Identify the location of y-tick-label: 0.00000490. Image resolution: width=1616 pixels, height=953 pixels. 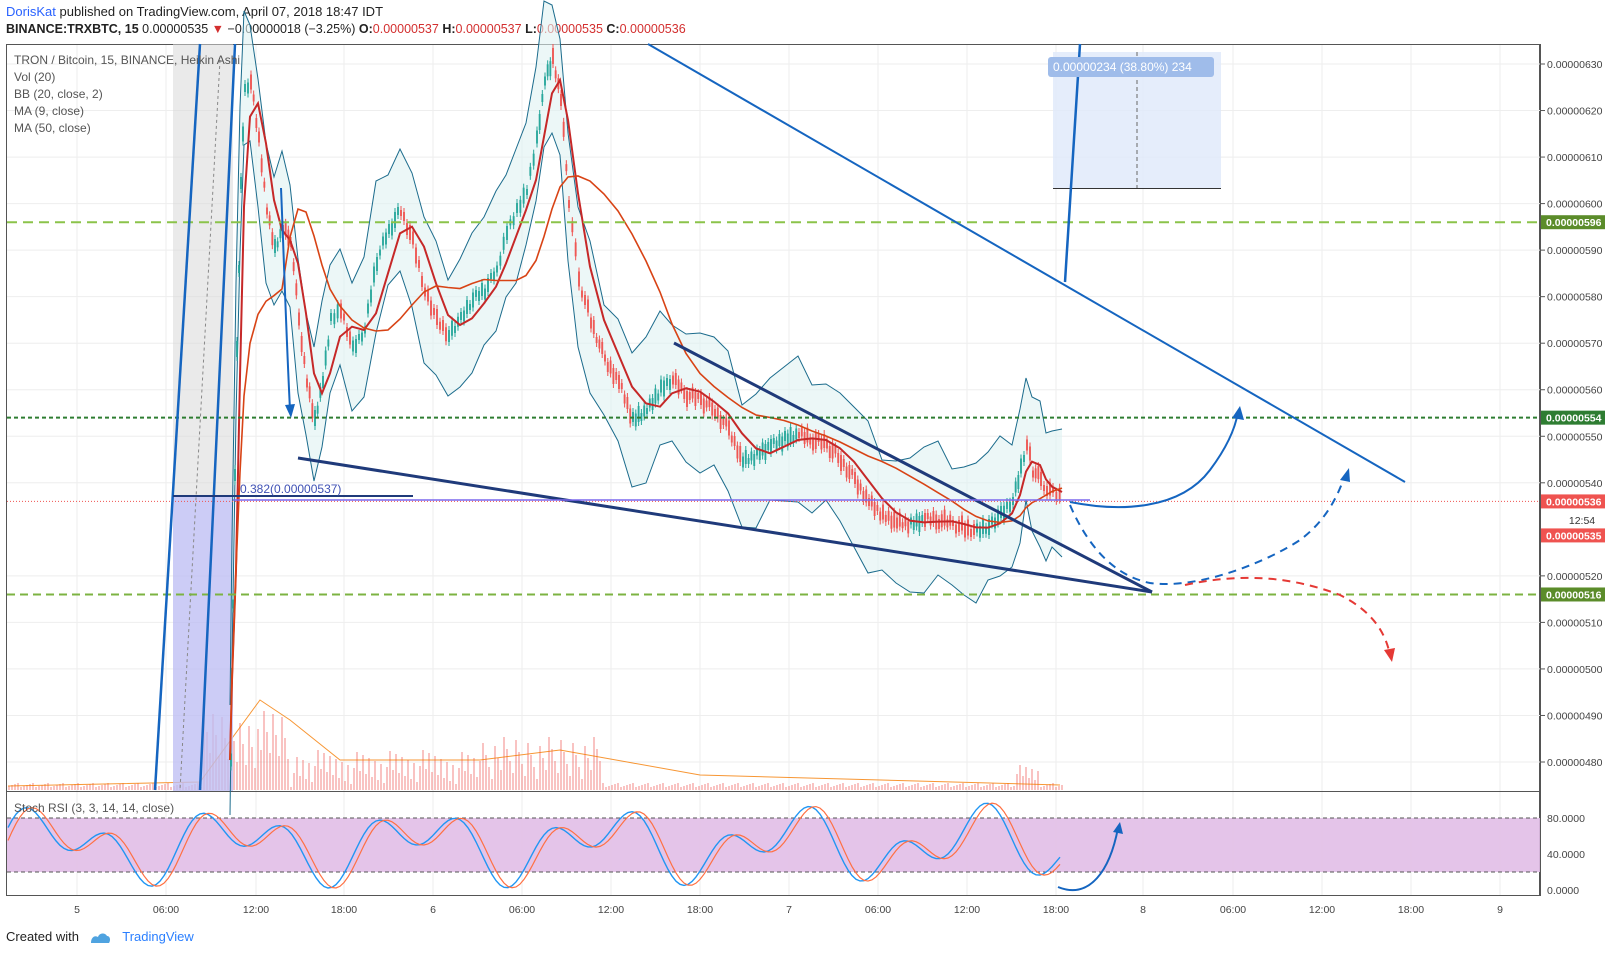
(1575, 716).